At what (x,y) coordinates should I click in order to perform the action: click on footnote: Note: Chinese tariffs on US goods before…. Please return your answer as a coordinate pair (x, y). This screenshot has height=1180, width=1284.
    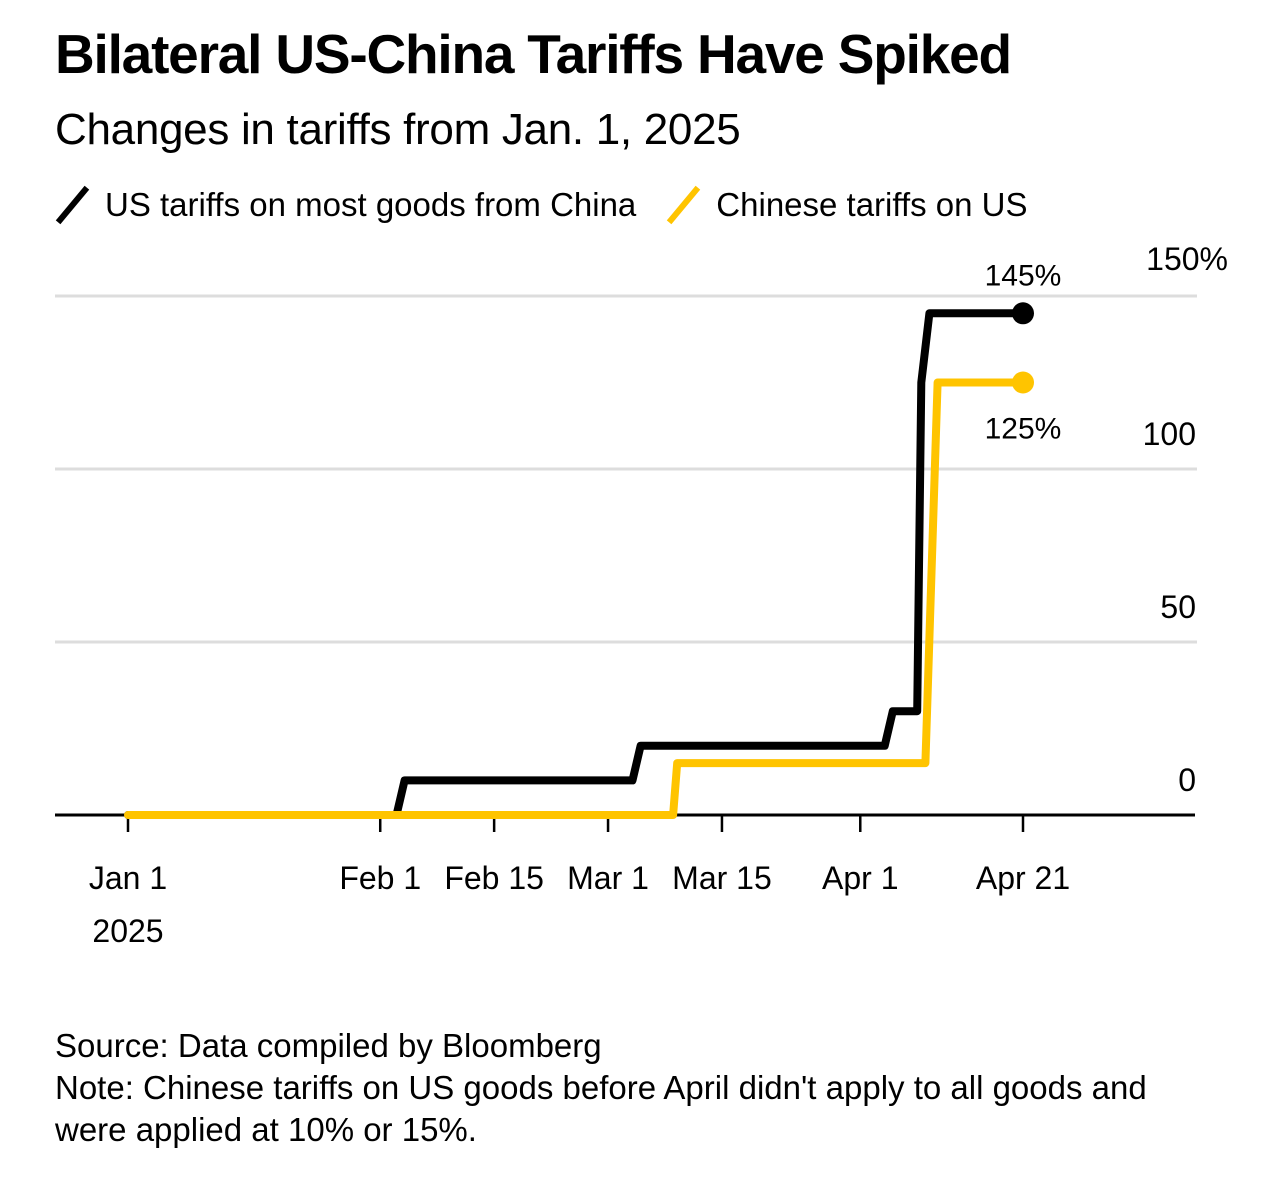
    Looking at the image, I should click on (601, 1108).